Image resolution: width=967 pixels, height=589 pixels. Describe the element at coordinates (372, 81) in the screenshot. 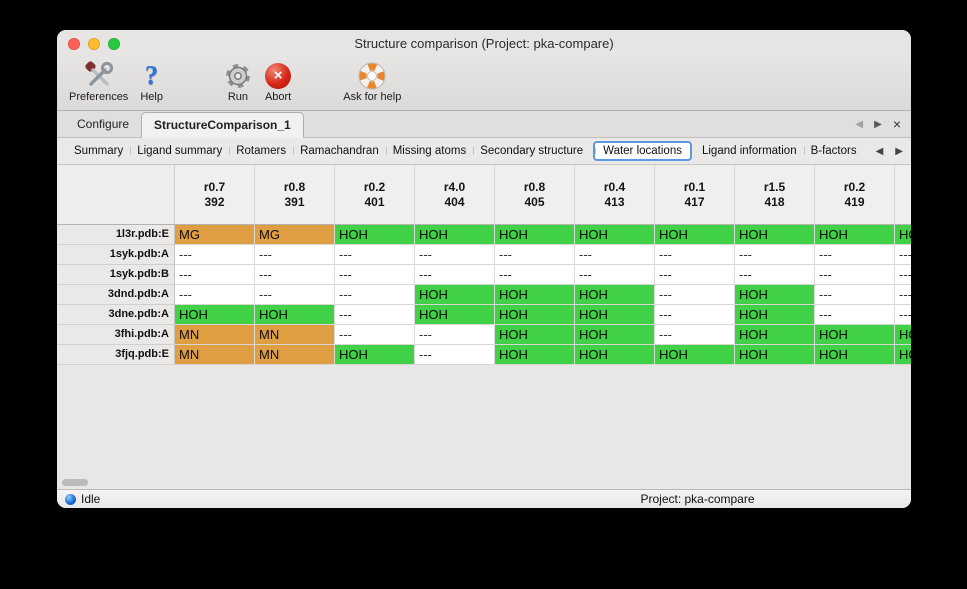

I see `ask-for-help-button: Ask for help` at that location.